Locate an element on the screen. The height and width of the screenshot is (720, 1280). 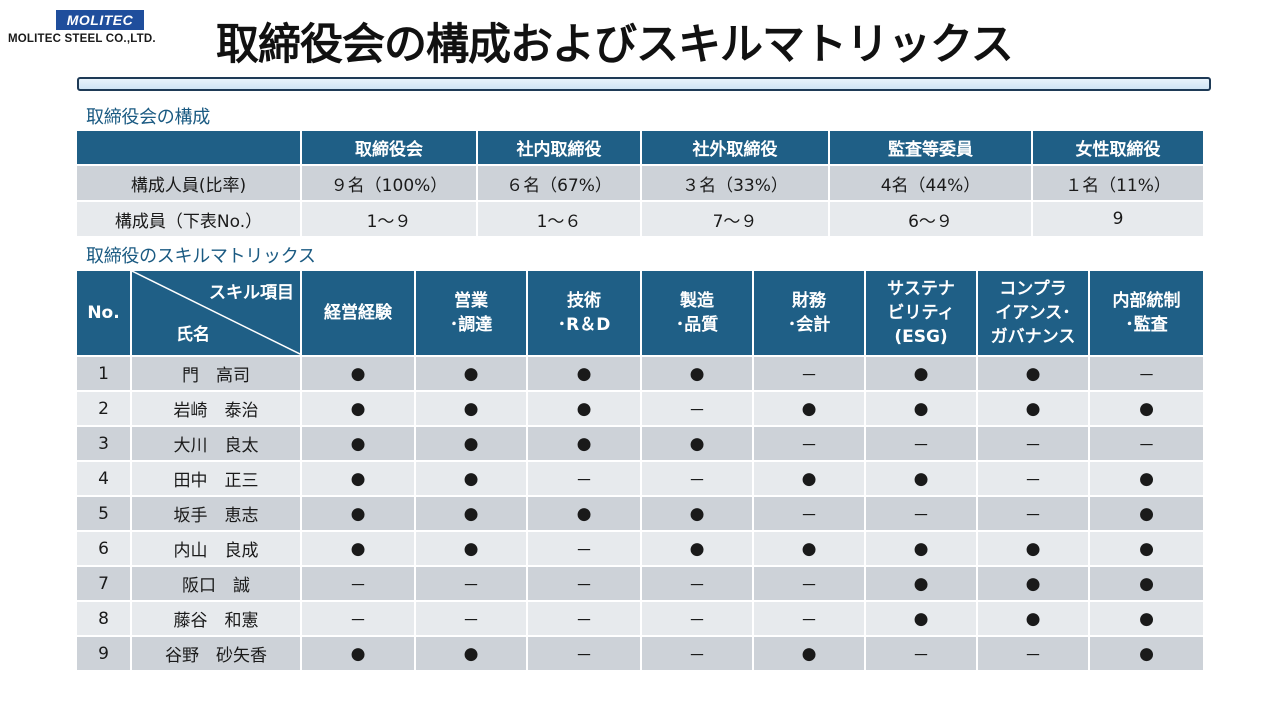
director-name: 谷野 砂矢香 is located at coordinates (216, 652).